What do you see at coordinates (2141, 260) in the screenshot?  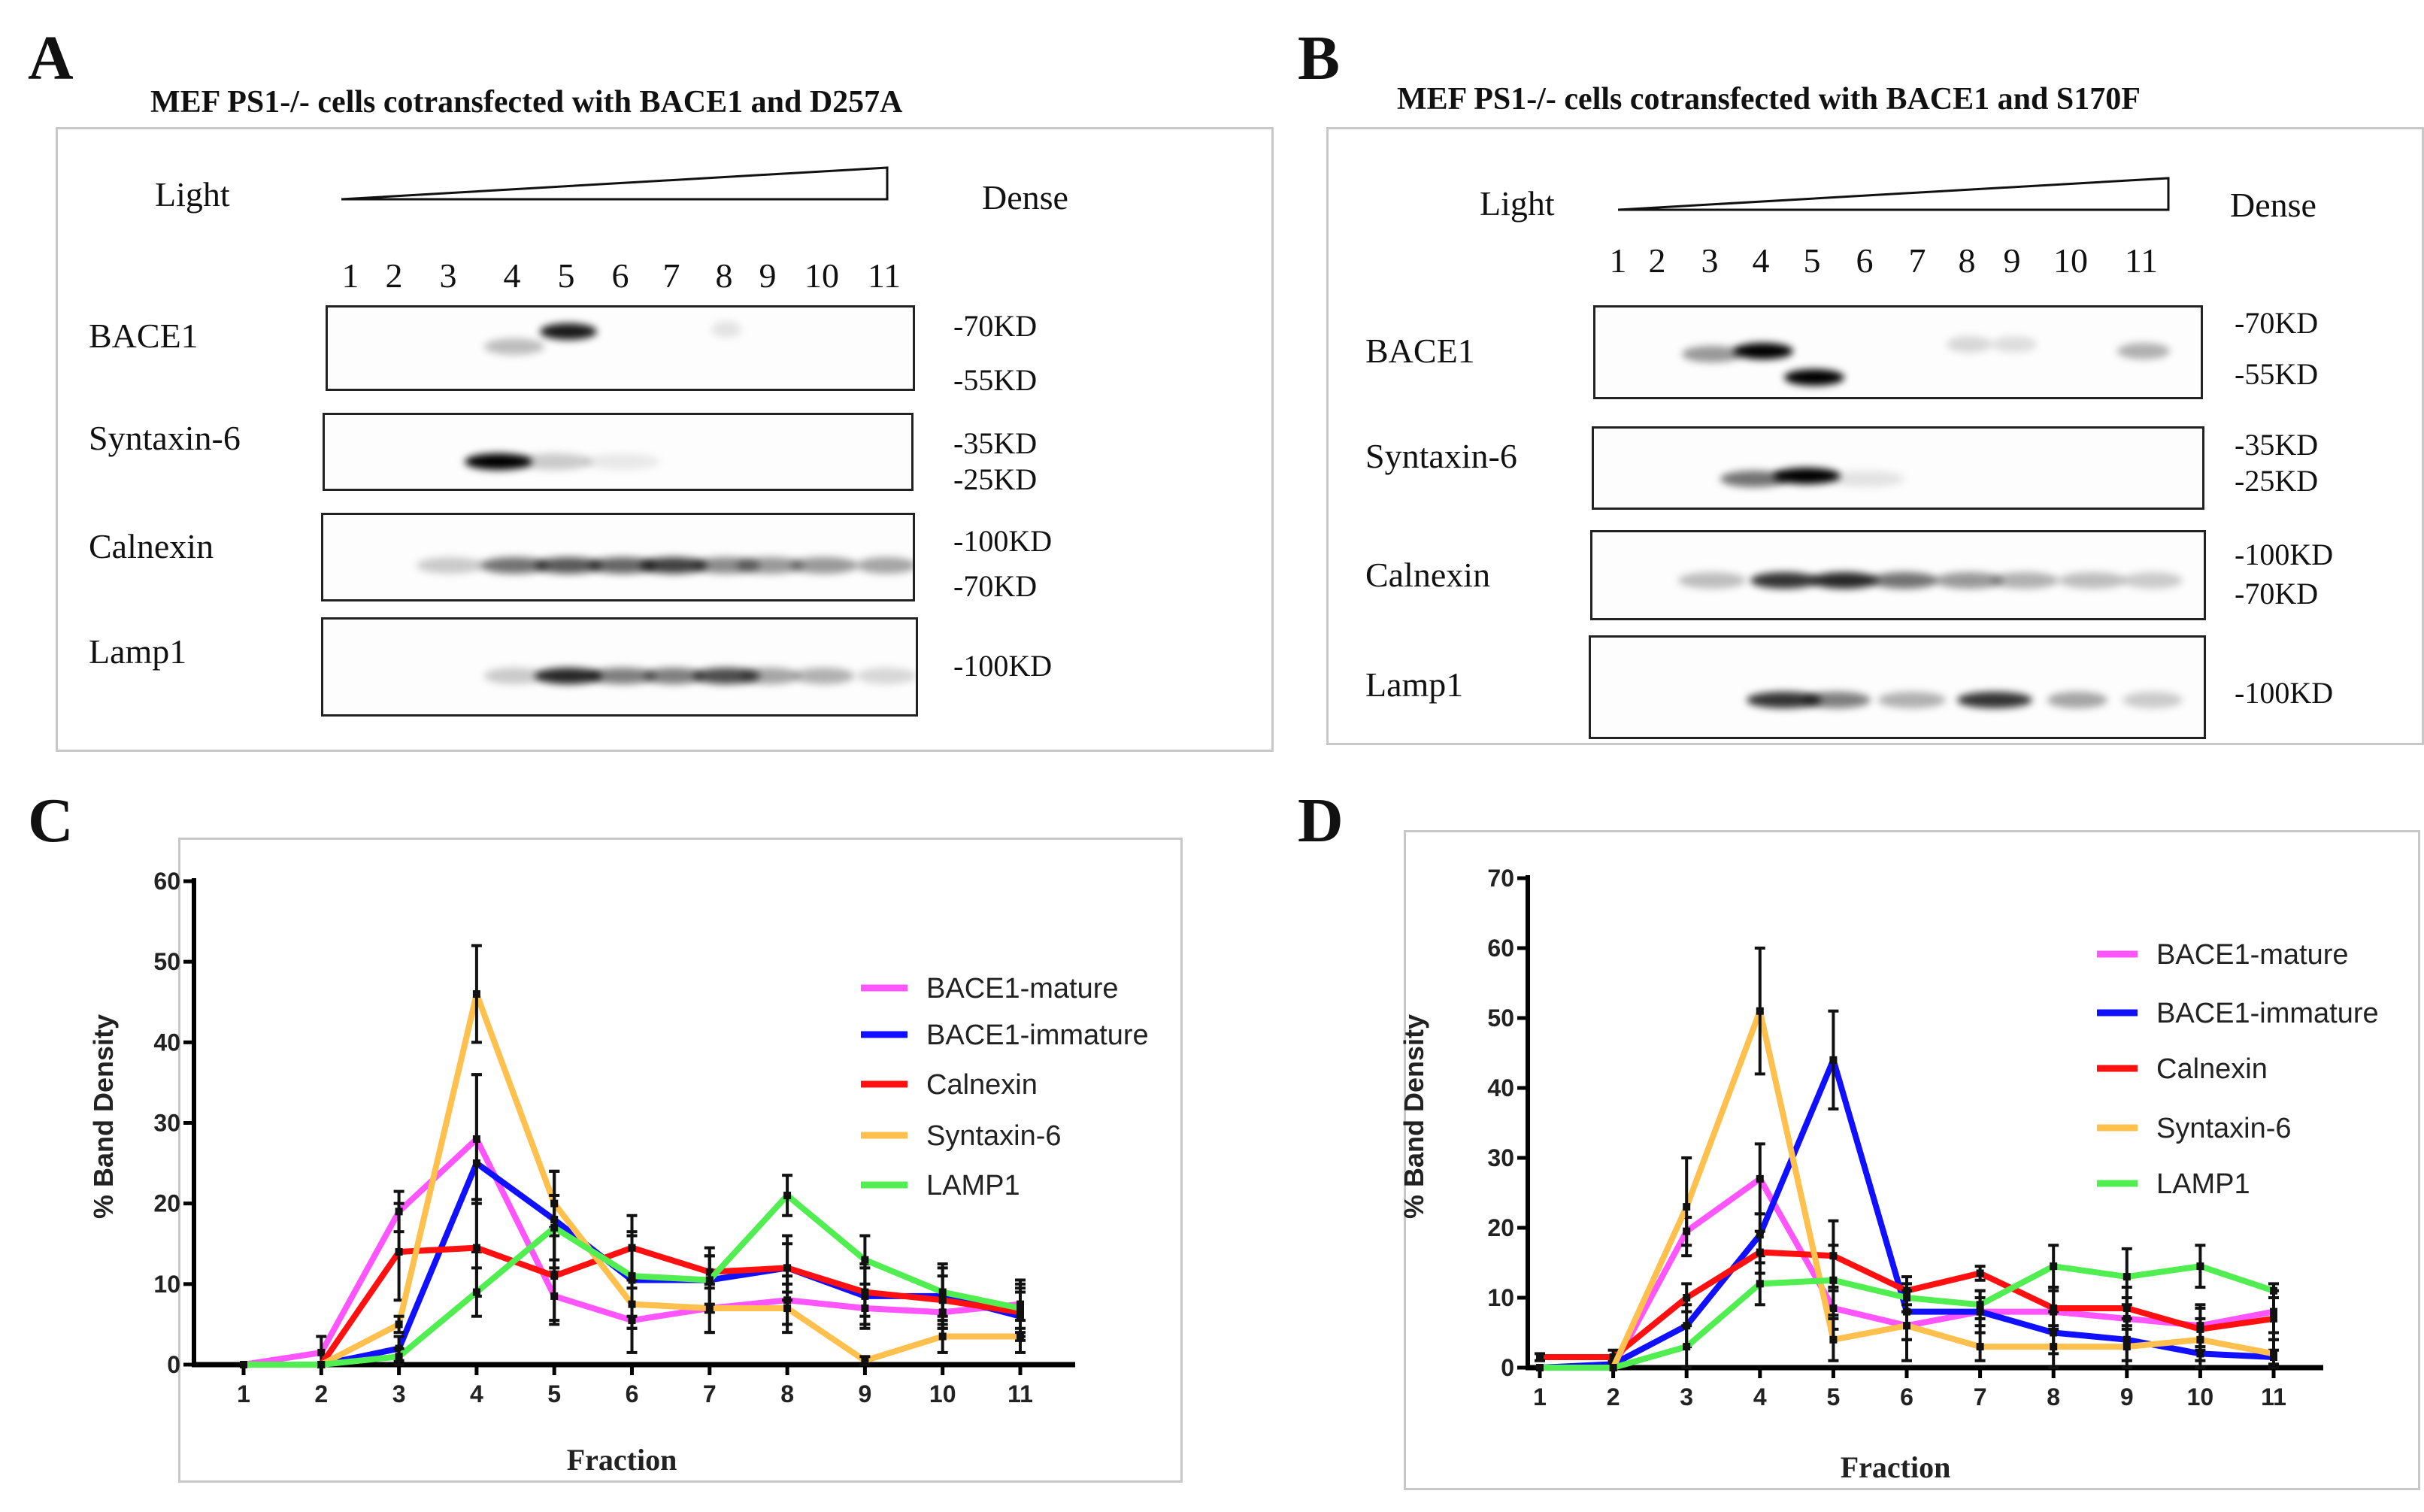 I see `panel-b-lane-11: 11` at bounding box center [2141, 260].